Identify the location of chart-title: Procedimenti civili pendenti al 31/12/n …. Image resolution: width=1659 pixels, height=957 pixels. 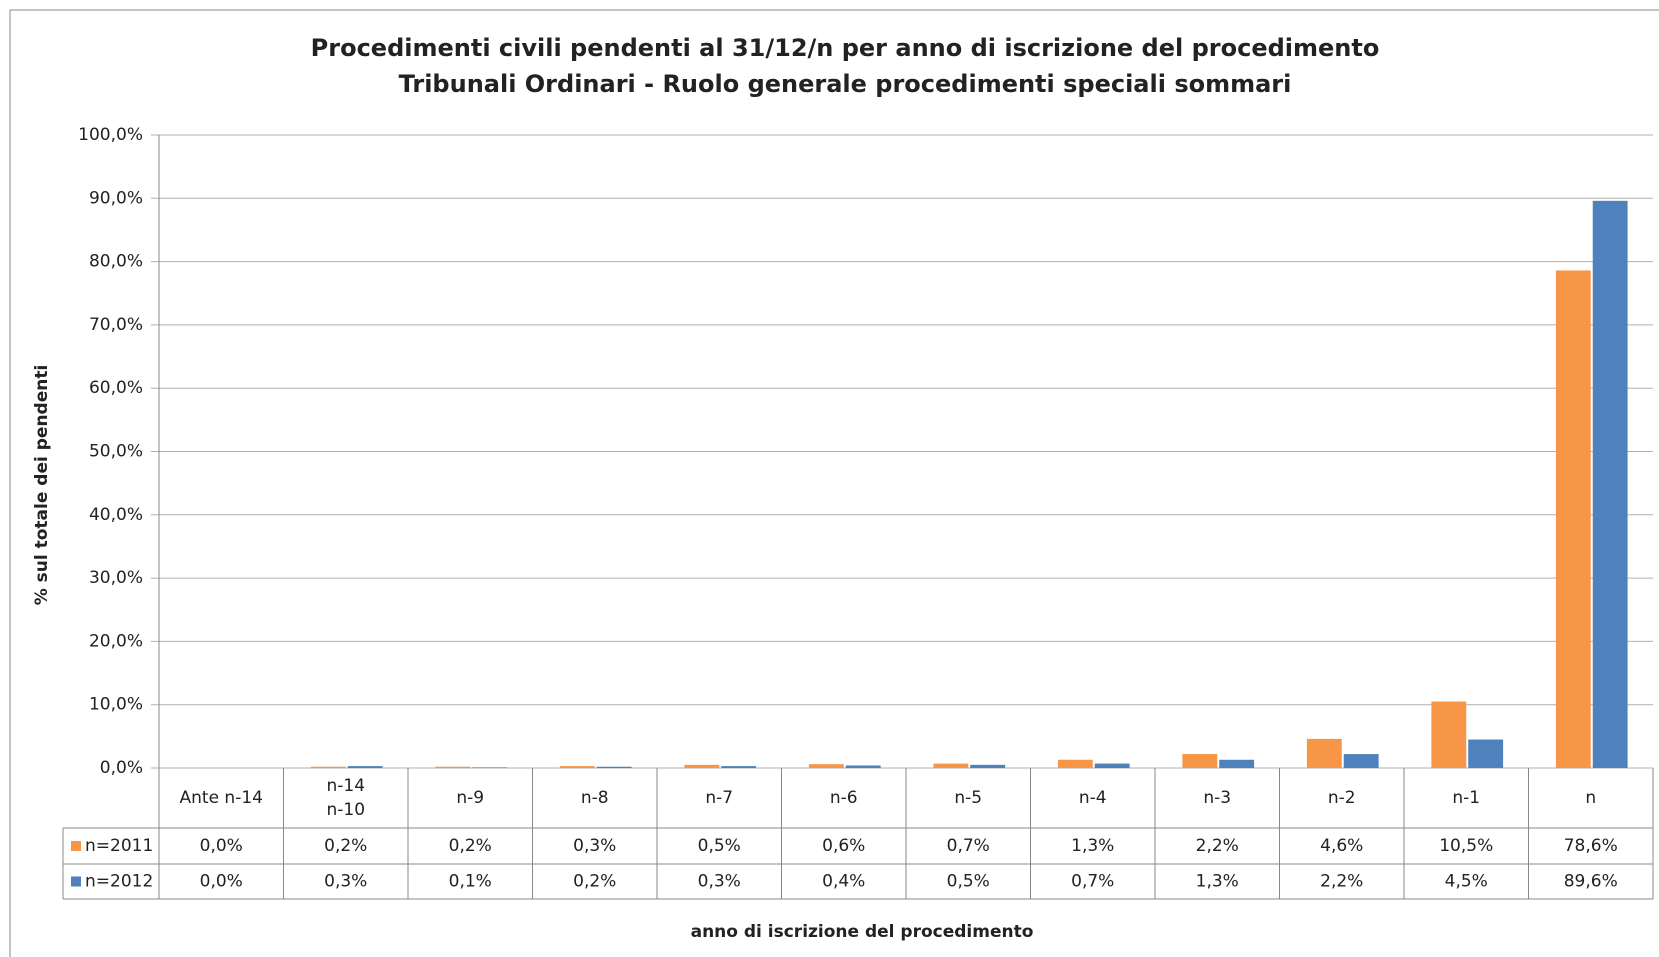
(845, 48).